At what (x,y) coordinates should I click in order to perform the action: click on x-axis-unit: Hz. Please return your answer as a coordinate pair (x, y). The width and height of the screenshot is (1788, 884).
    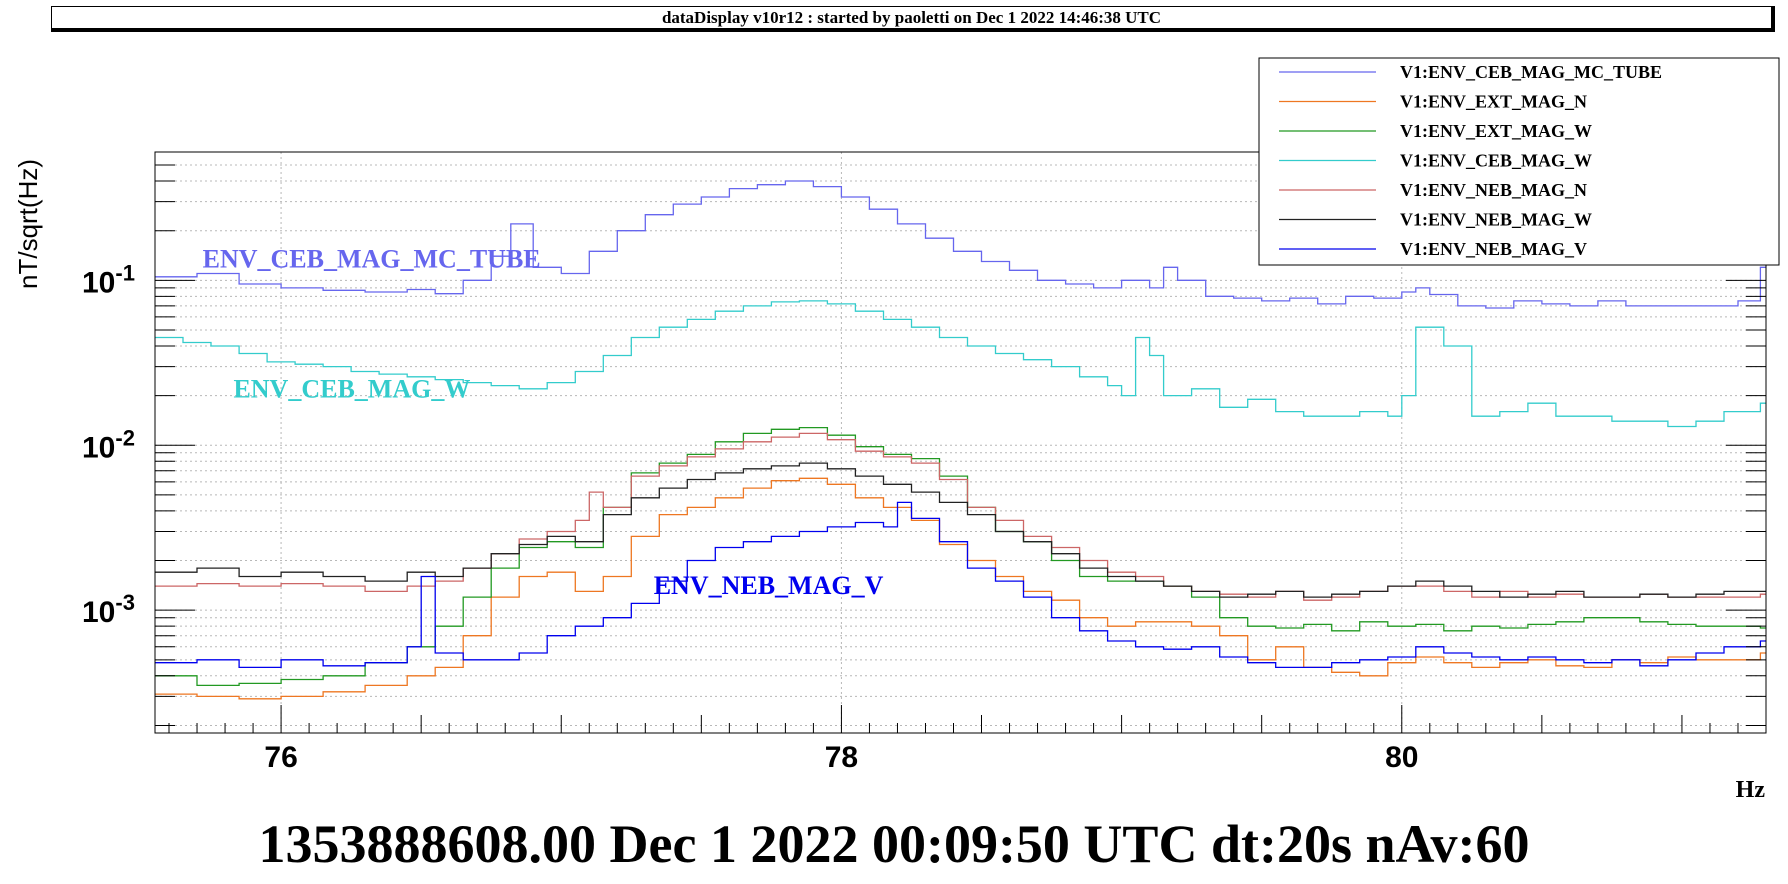
    Looking at the image, I should click on (1751, 790).